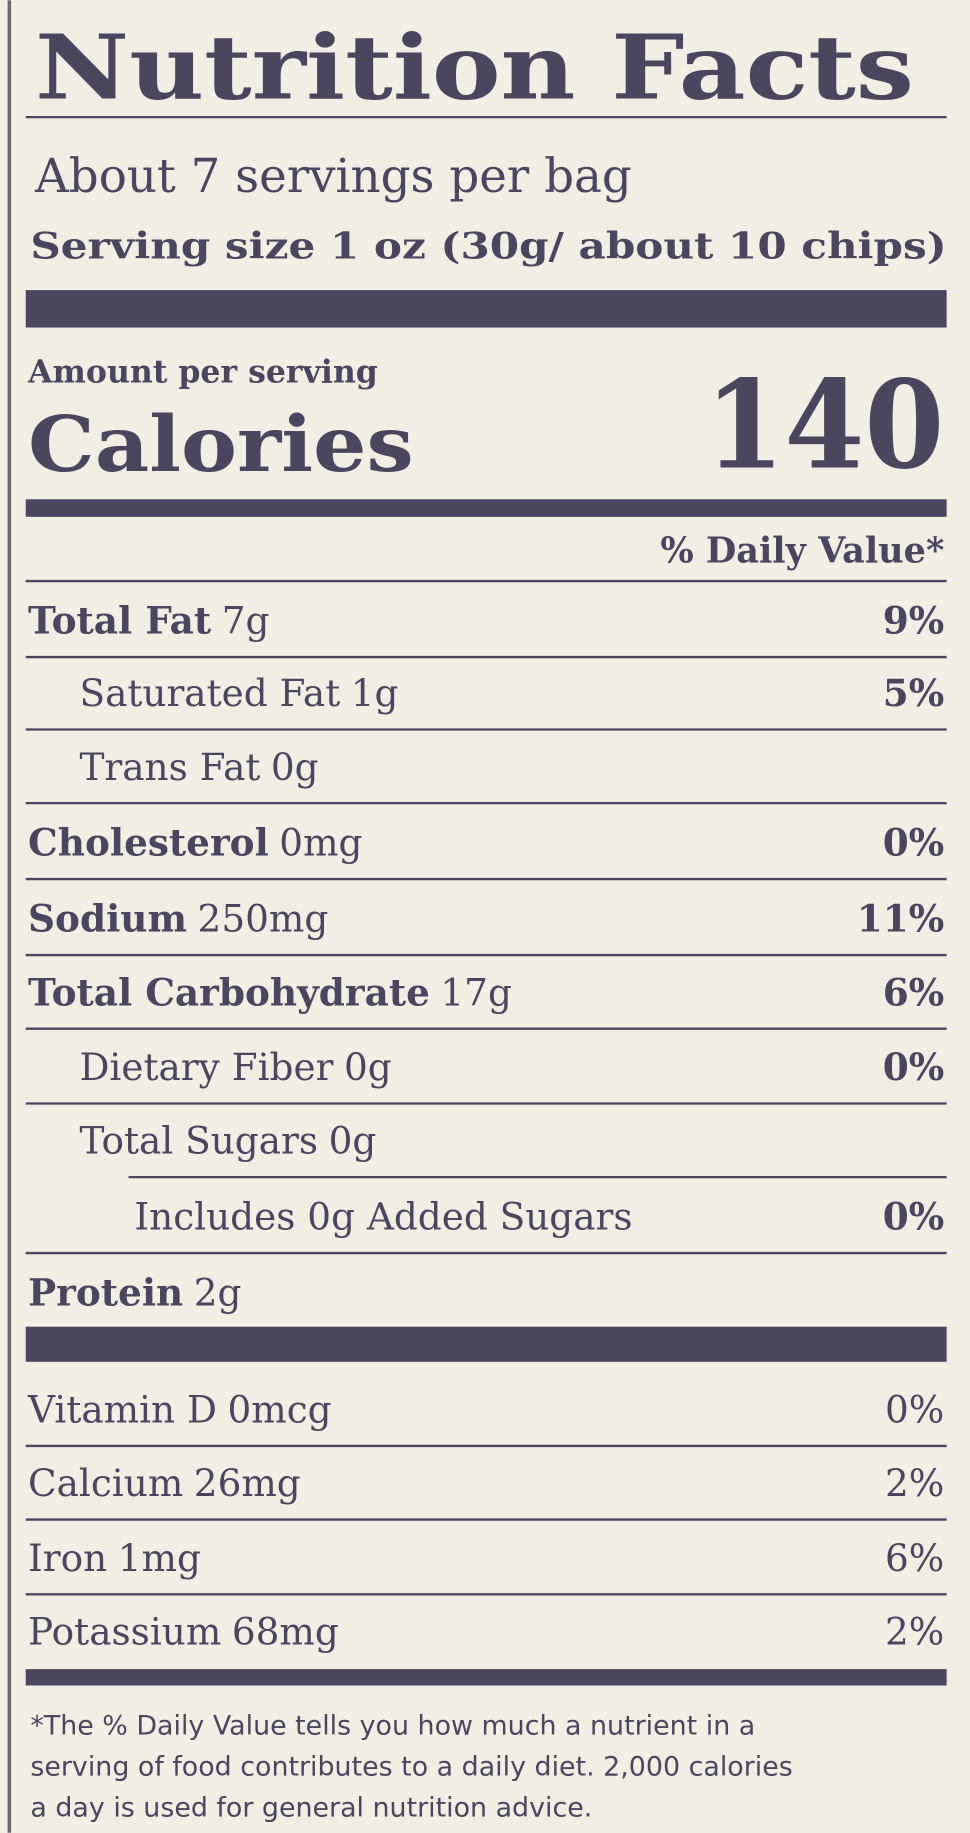 This screenshot has height=1833, width=970. I want to click on amount-per-serving: Amount per serving, so click(202, 371).